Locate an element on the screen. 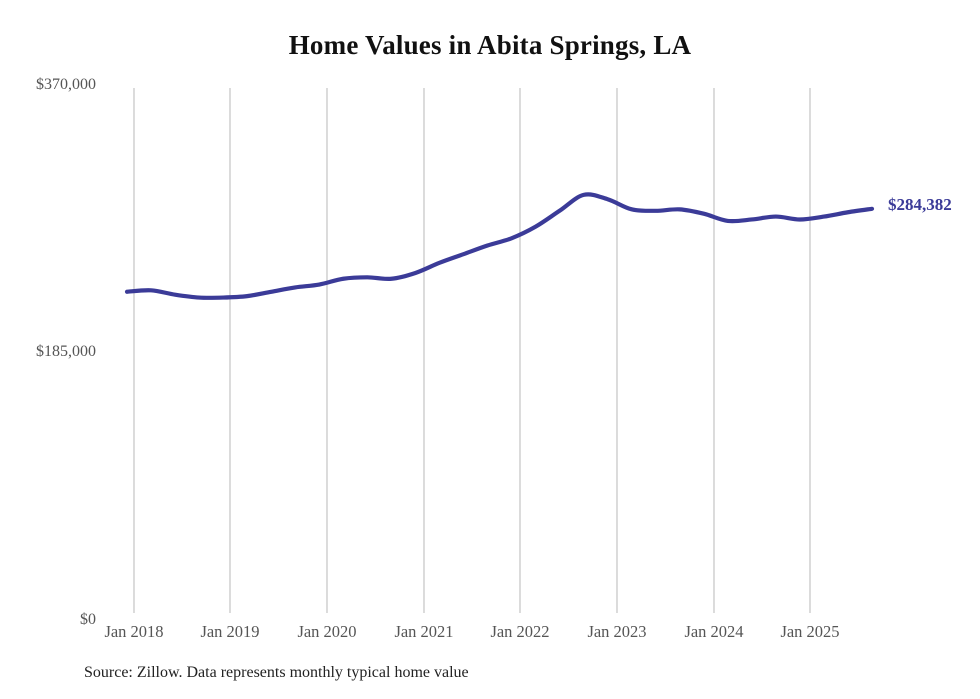 Image resolution: width=980 pixels, height=699 pixels. end-value-label: $284,382 is located at coordinates (920, 204).